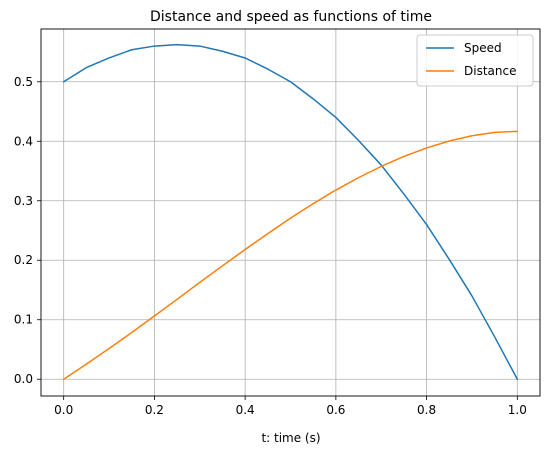  Describe the element at coordinates (23, 141) in the screenshot. I see `y-tick-label: 0.4` at that location.